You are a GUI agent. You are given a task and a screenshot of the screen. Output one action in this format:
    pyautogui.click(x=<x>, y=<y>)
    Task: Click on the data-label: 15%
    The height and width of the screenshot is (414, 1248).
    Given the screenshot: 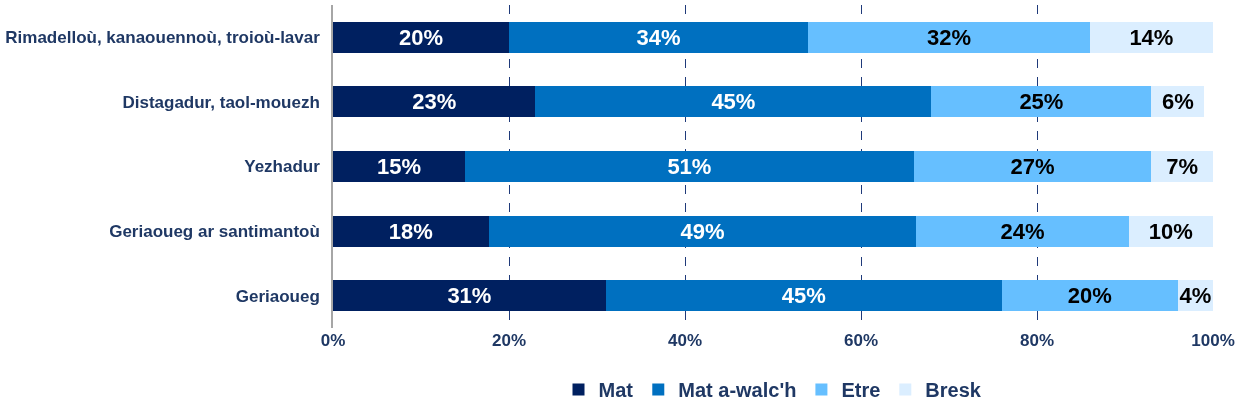 What is the action you would take?
    pyautogui.click(x=399, y=166)
    